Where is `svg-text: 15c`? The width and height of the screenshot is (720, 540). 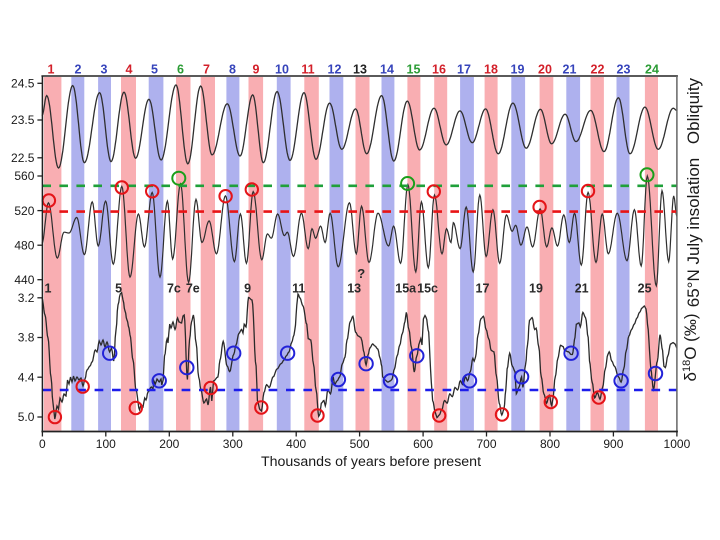
svg-text: 15c is located at coordinates (427, 289).